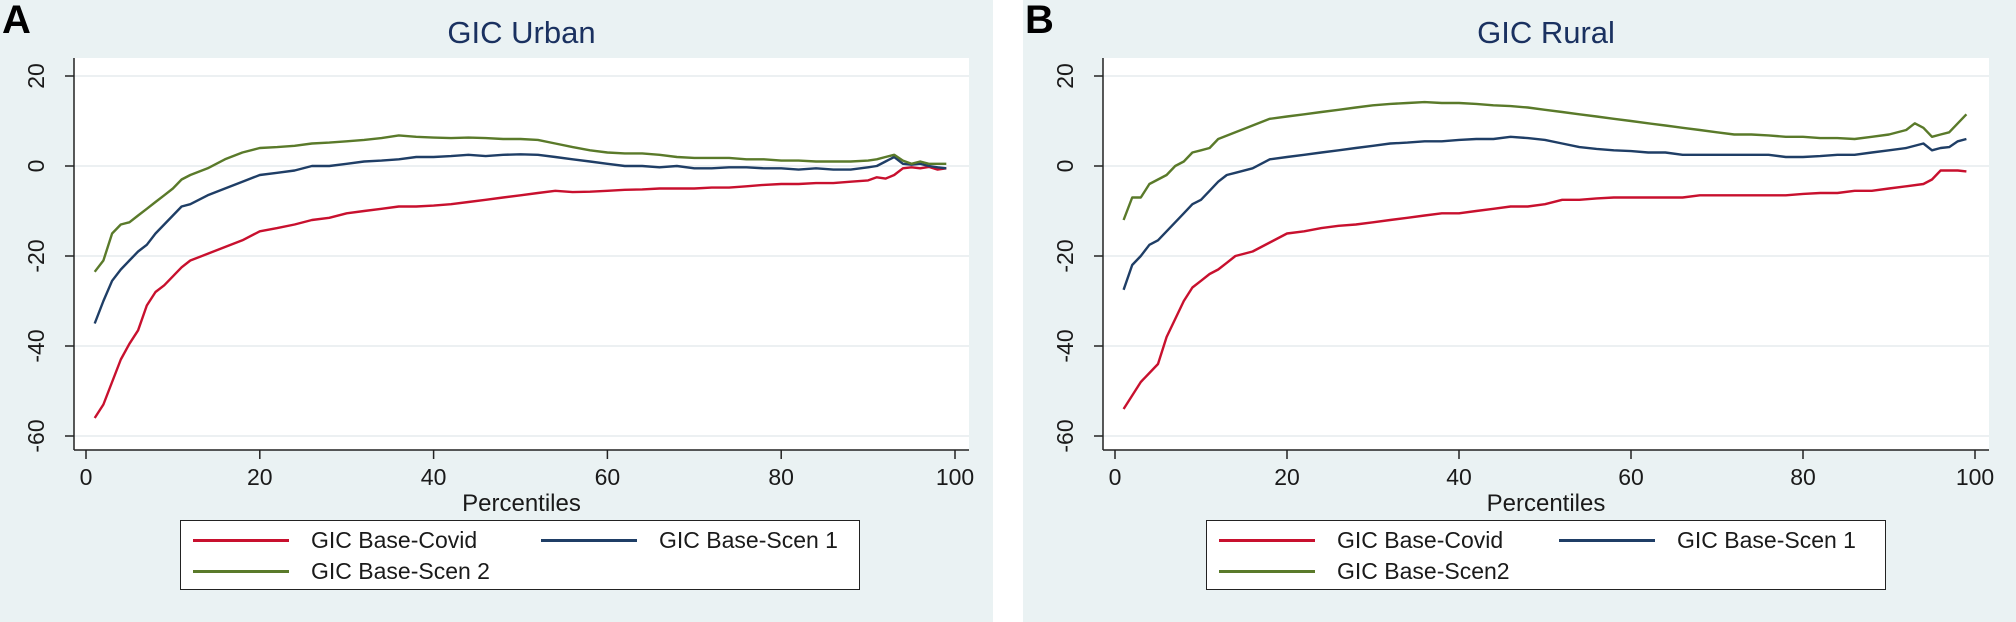  I want to click on legend-item: GIC Base-Scen 2, so click(341, 571).